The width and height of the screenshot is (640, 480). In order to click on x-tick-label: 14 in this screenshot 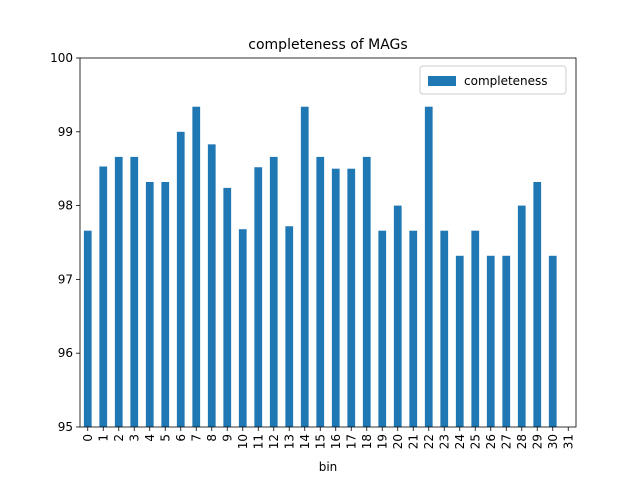, I will do `click(305, 441)`.